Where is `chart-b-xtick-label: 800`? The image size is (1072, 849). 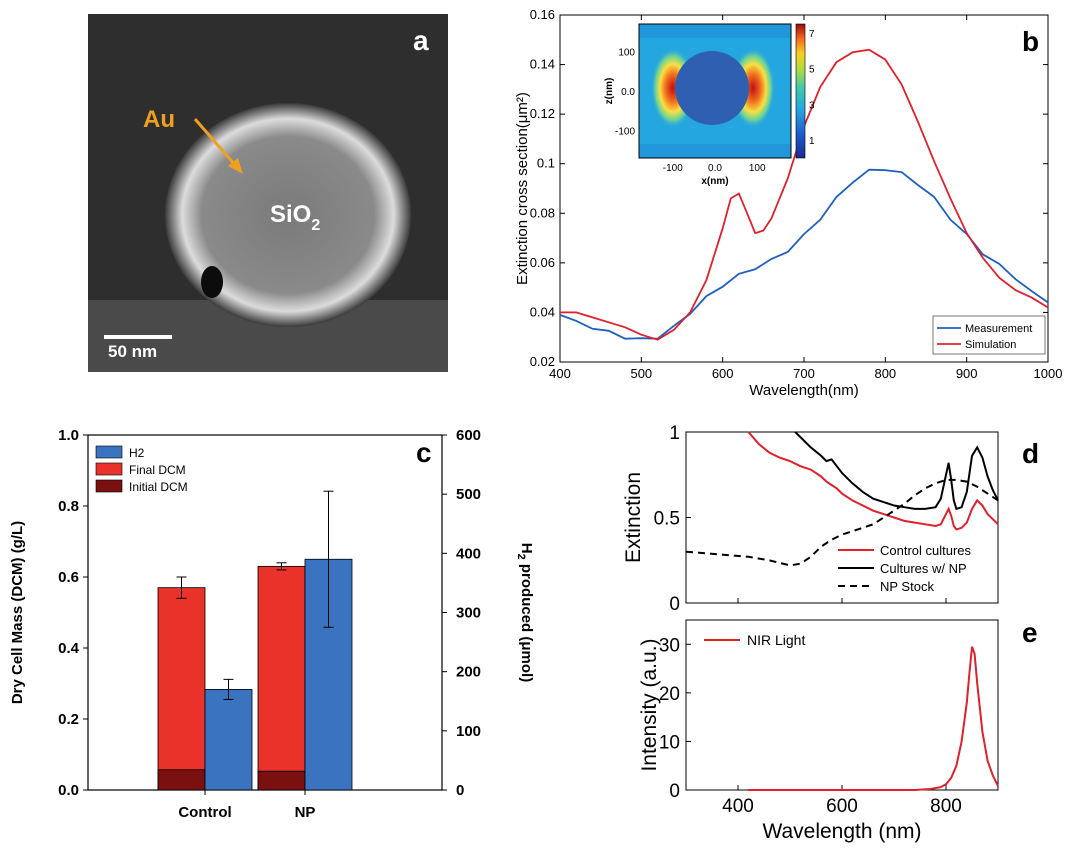 chart-b-xtick-label: 800 is located at coordinates (885, 373).